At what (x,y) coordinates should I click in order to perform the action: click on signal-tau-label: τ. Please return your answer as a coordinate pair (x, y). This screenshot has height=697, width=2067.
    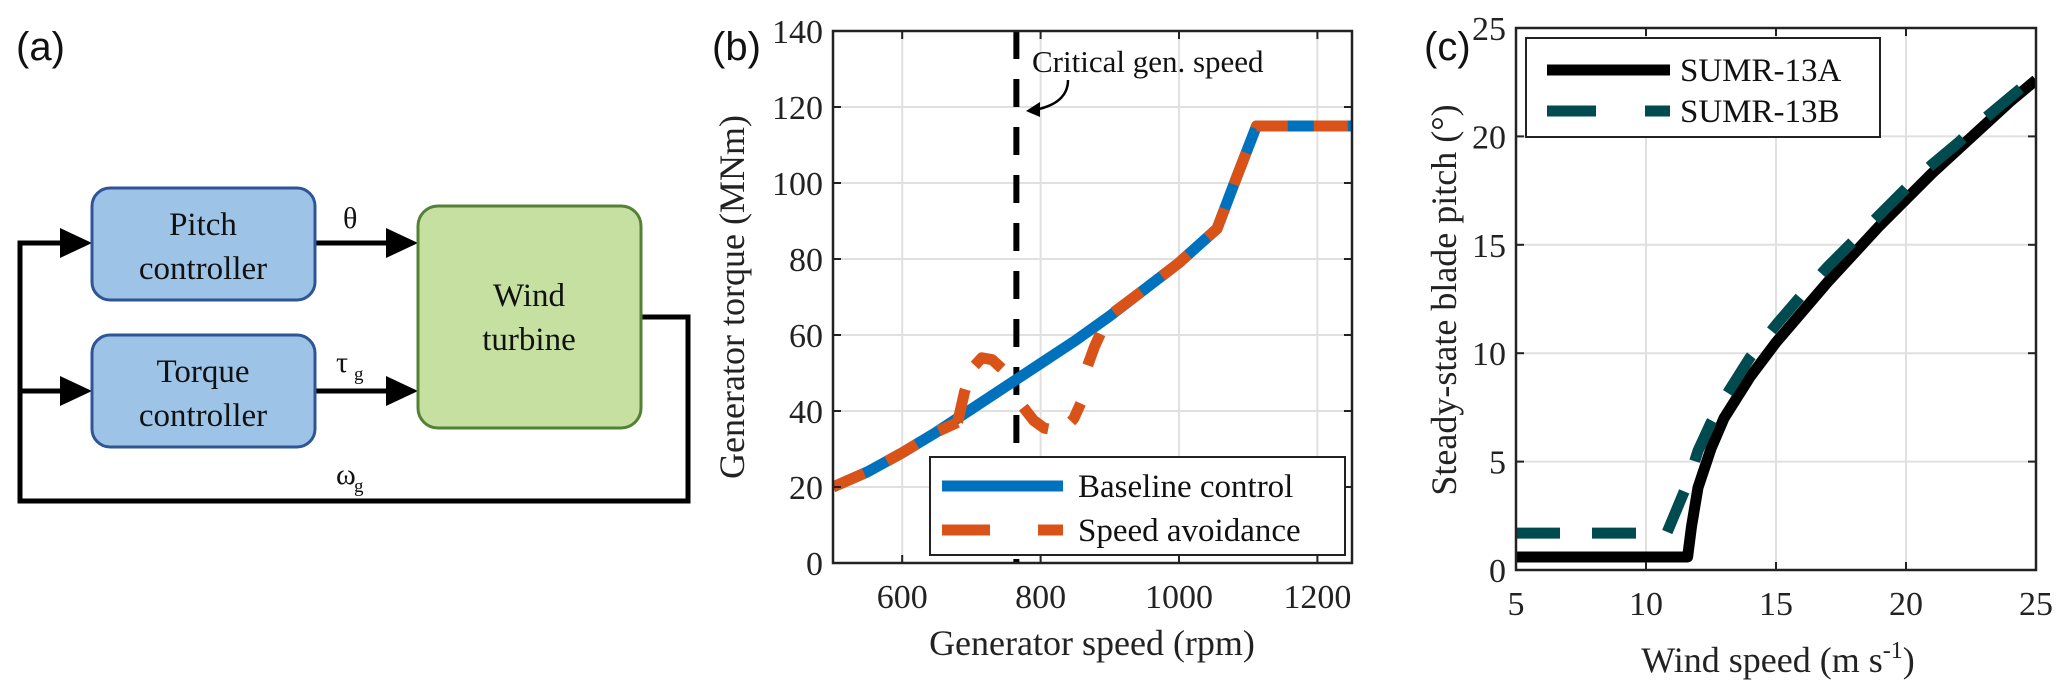
    Looking at the image, I should click on (342, 362).